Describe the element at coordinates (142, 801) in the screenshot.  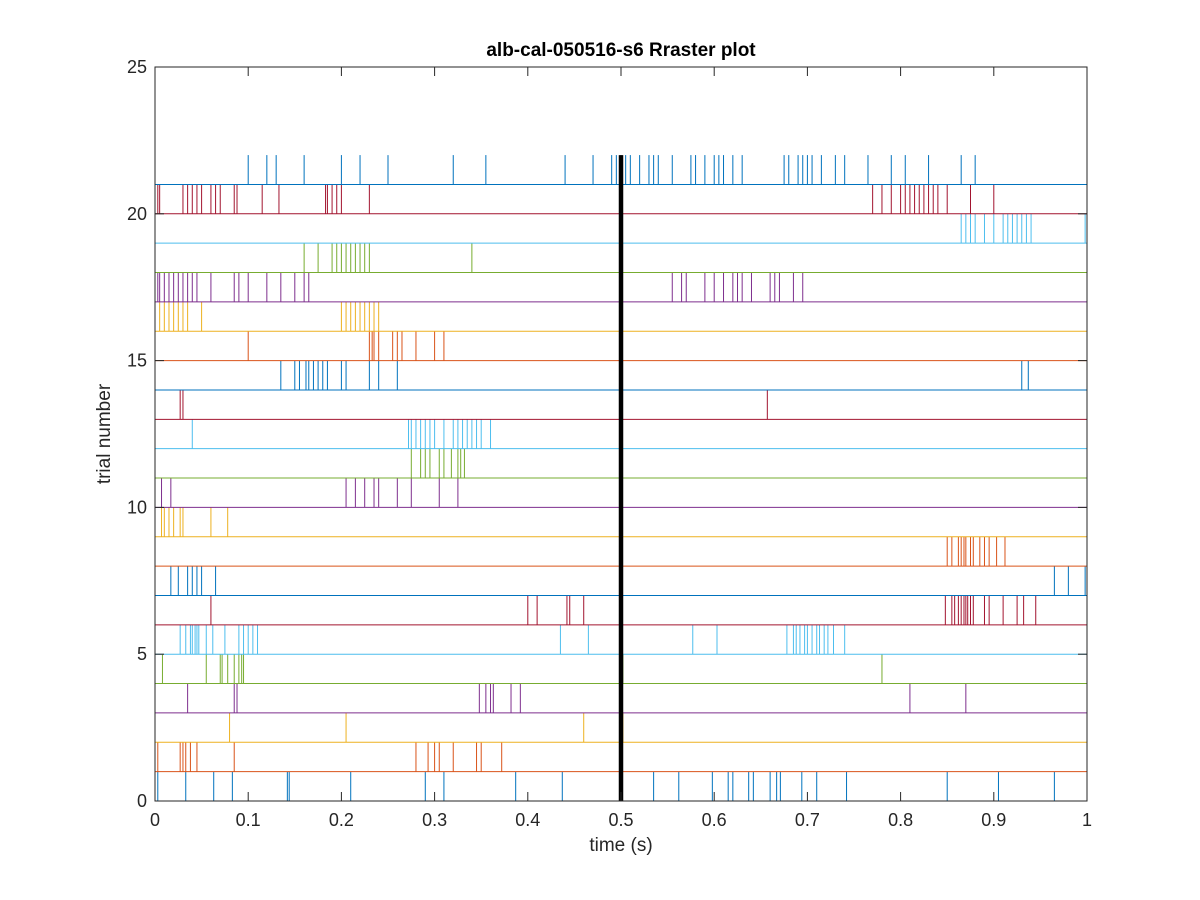
I see `y-tick-label: 0` at that location.